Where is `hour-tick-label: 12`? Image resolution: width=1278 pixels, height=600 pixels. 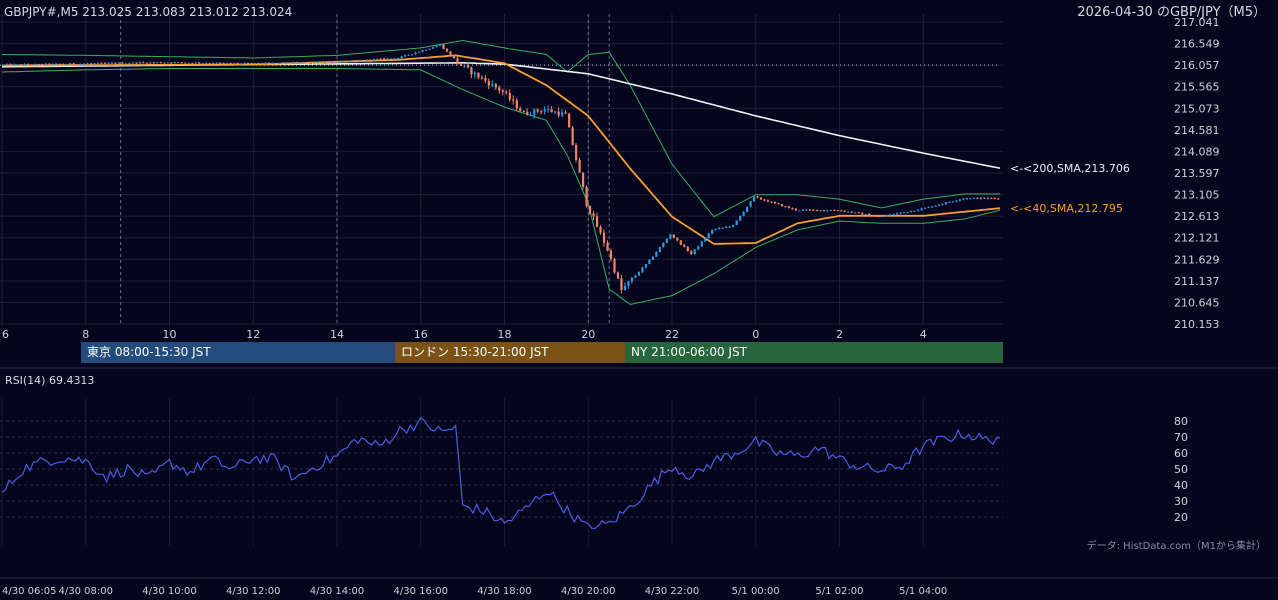 hour-tick-label: 12 is located at coordinates (253, 334).